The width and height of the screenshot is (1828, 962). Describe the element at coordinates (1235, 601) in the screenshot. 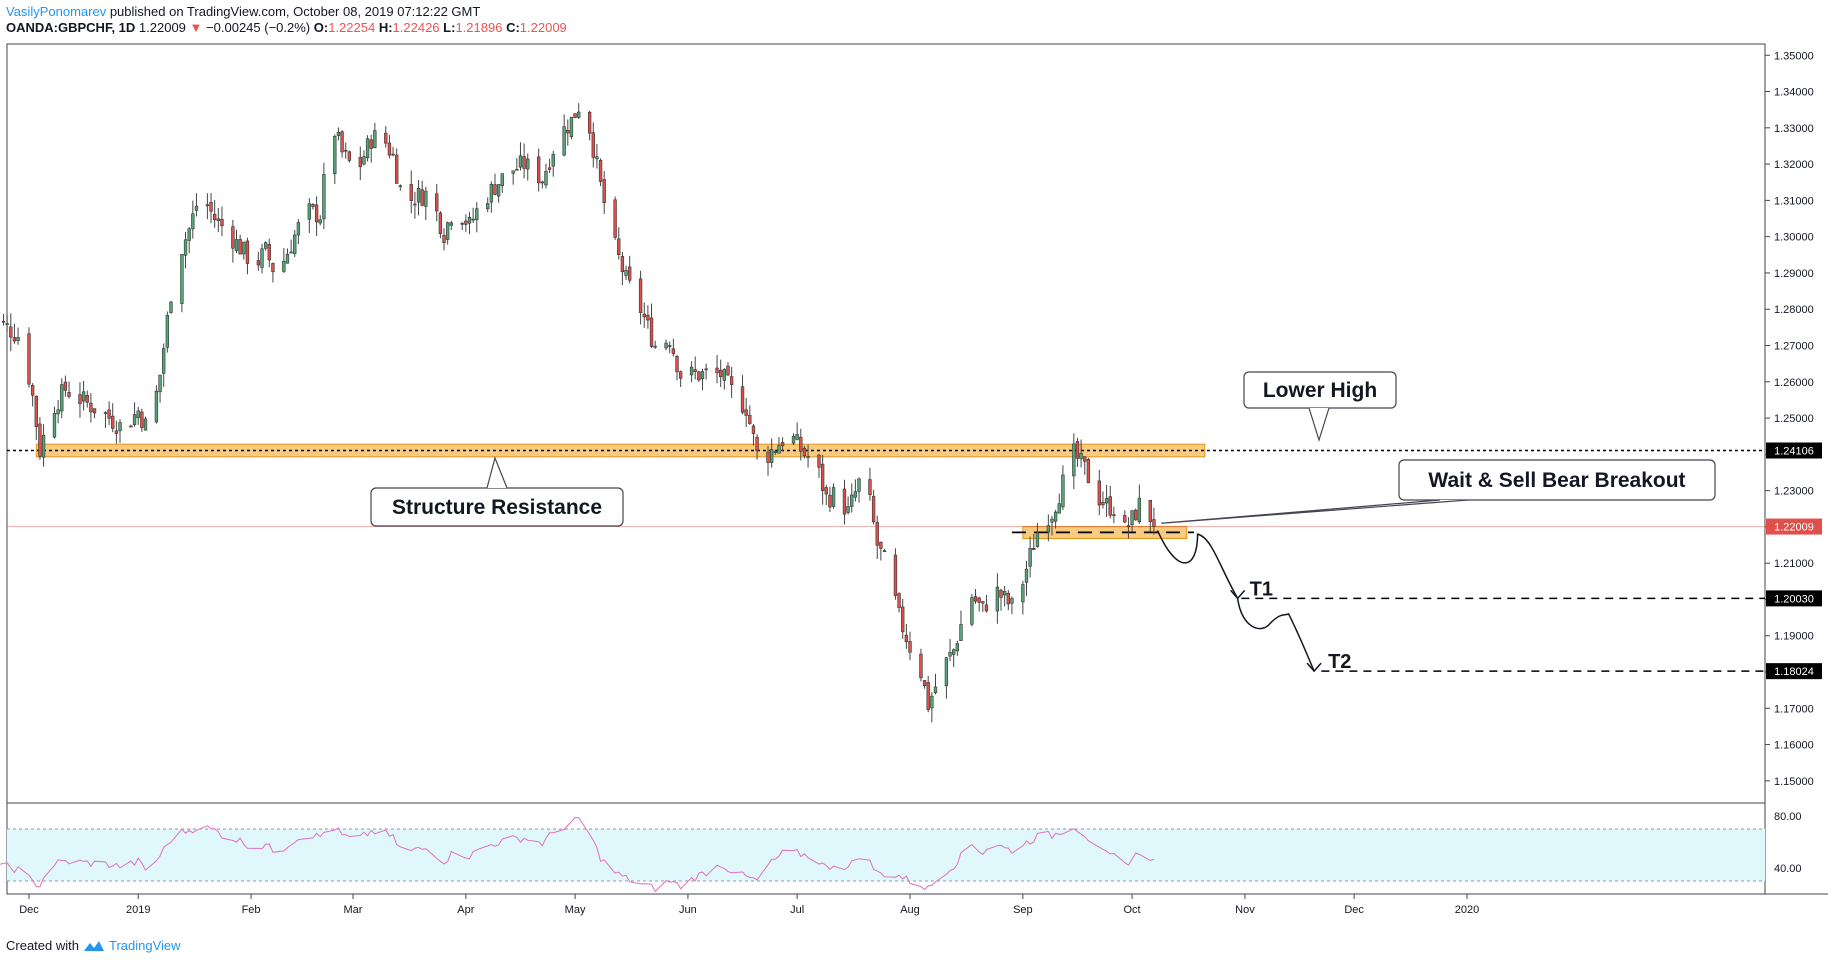

I see `projected-path` at that location.